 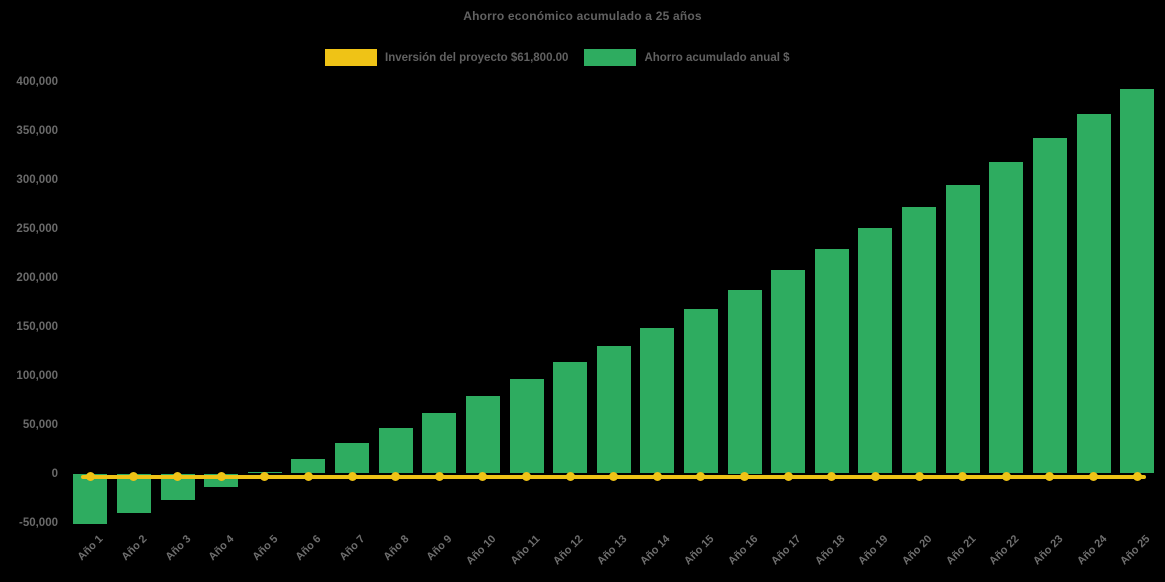 What do you see at coordinates (439, 443) in the screenshot?
I see `bar-año-9` at bounding box center [439, 443].